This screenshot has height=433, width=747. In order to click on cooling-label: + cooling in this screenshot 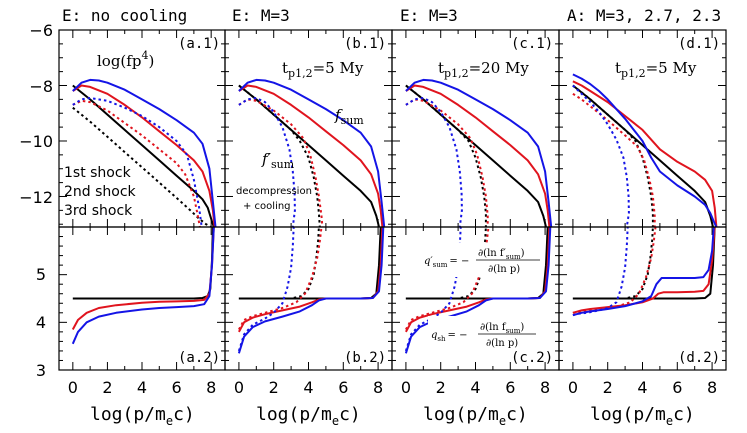, I will do `click(267, 206)`.